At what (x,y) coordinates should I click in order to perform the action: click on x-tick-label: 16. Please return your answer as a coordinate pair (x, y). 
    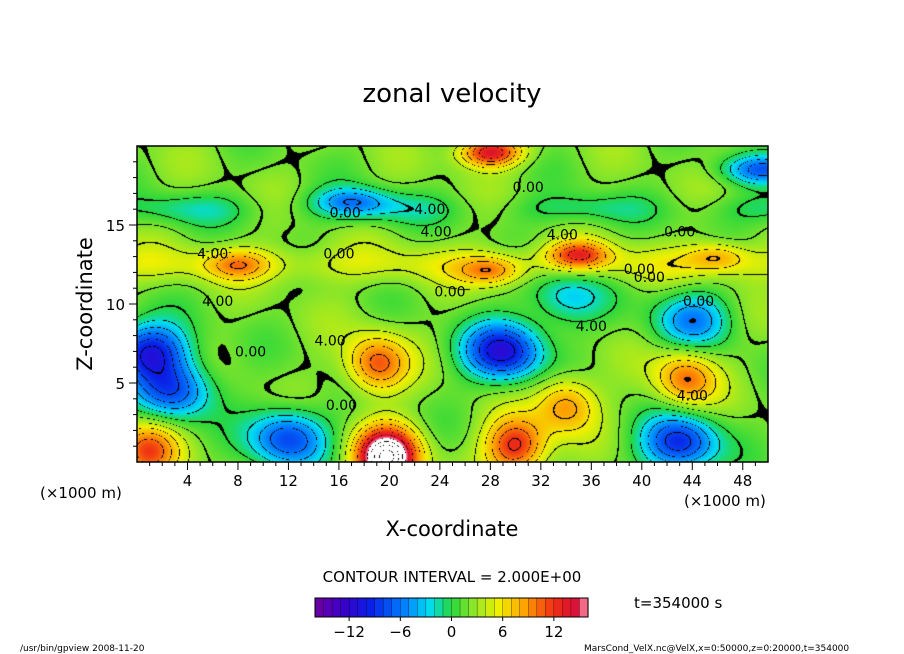
    Looking at the image, I should click on (338, 481).